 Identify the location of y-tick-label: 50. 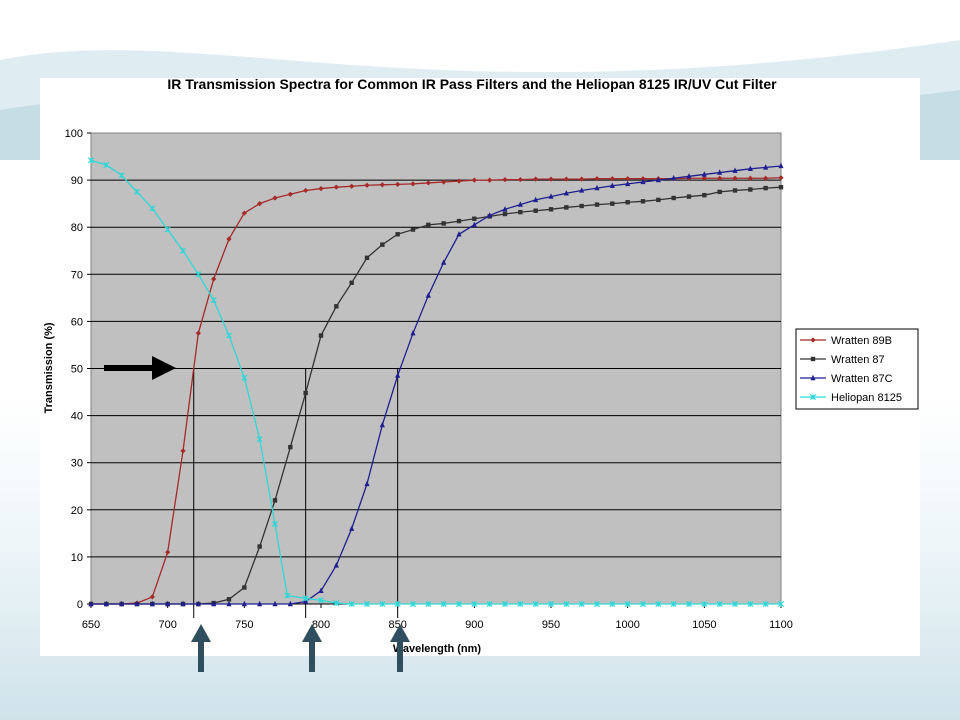
(77, 370).